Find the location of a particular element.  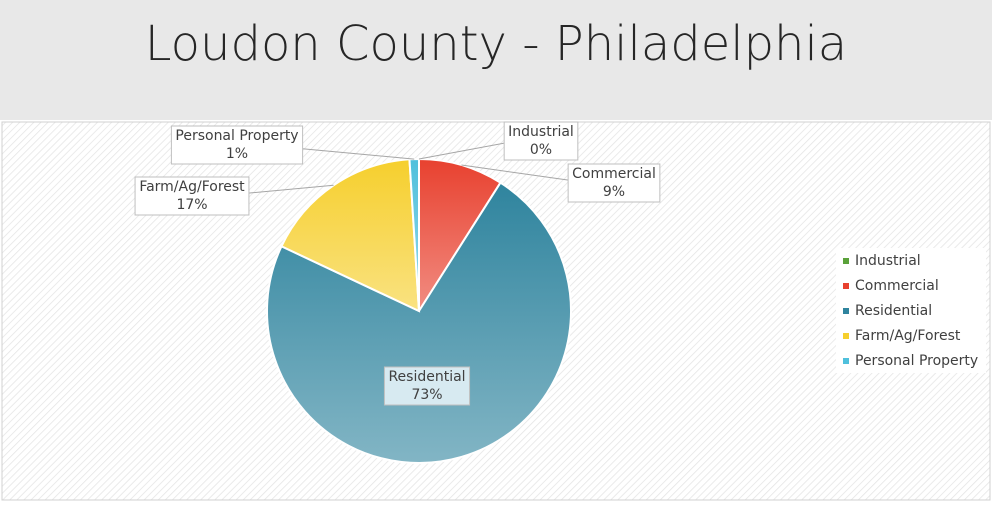

data-label-value: 1% is located at coordinates (237, 154).